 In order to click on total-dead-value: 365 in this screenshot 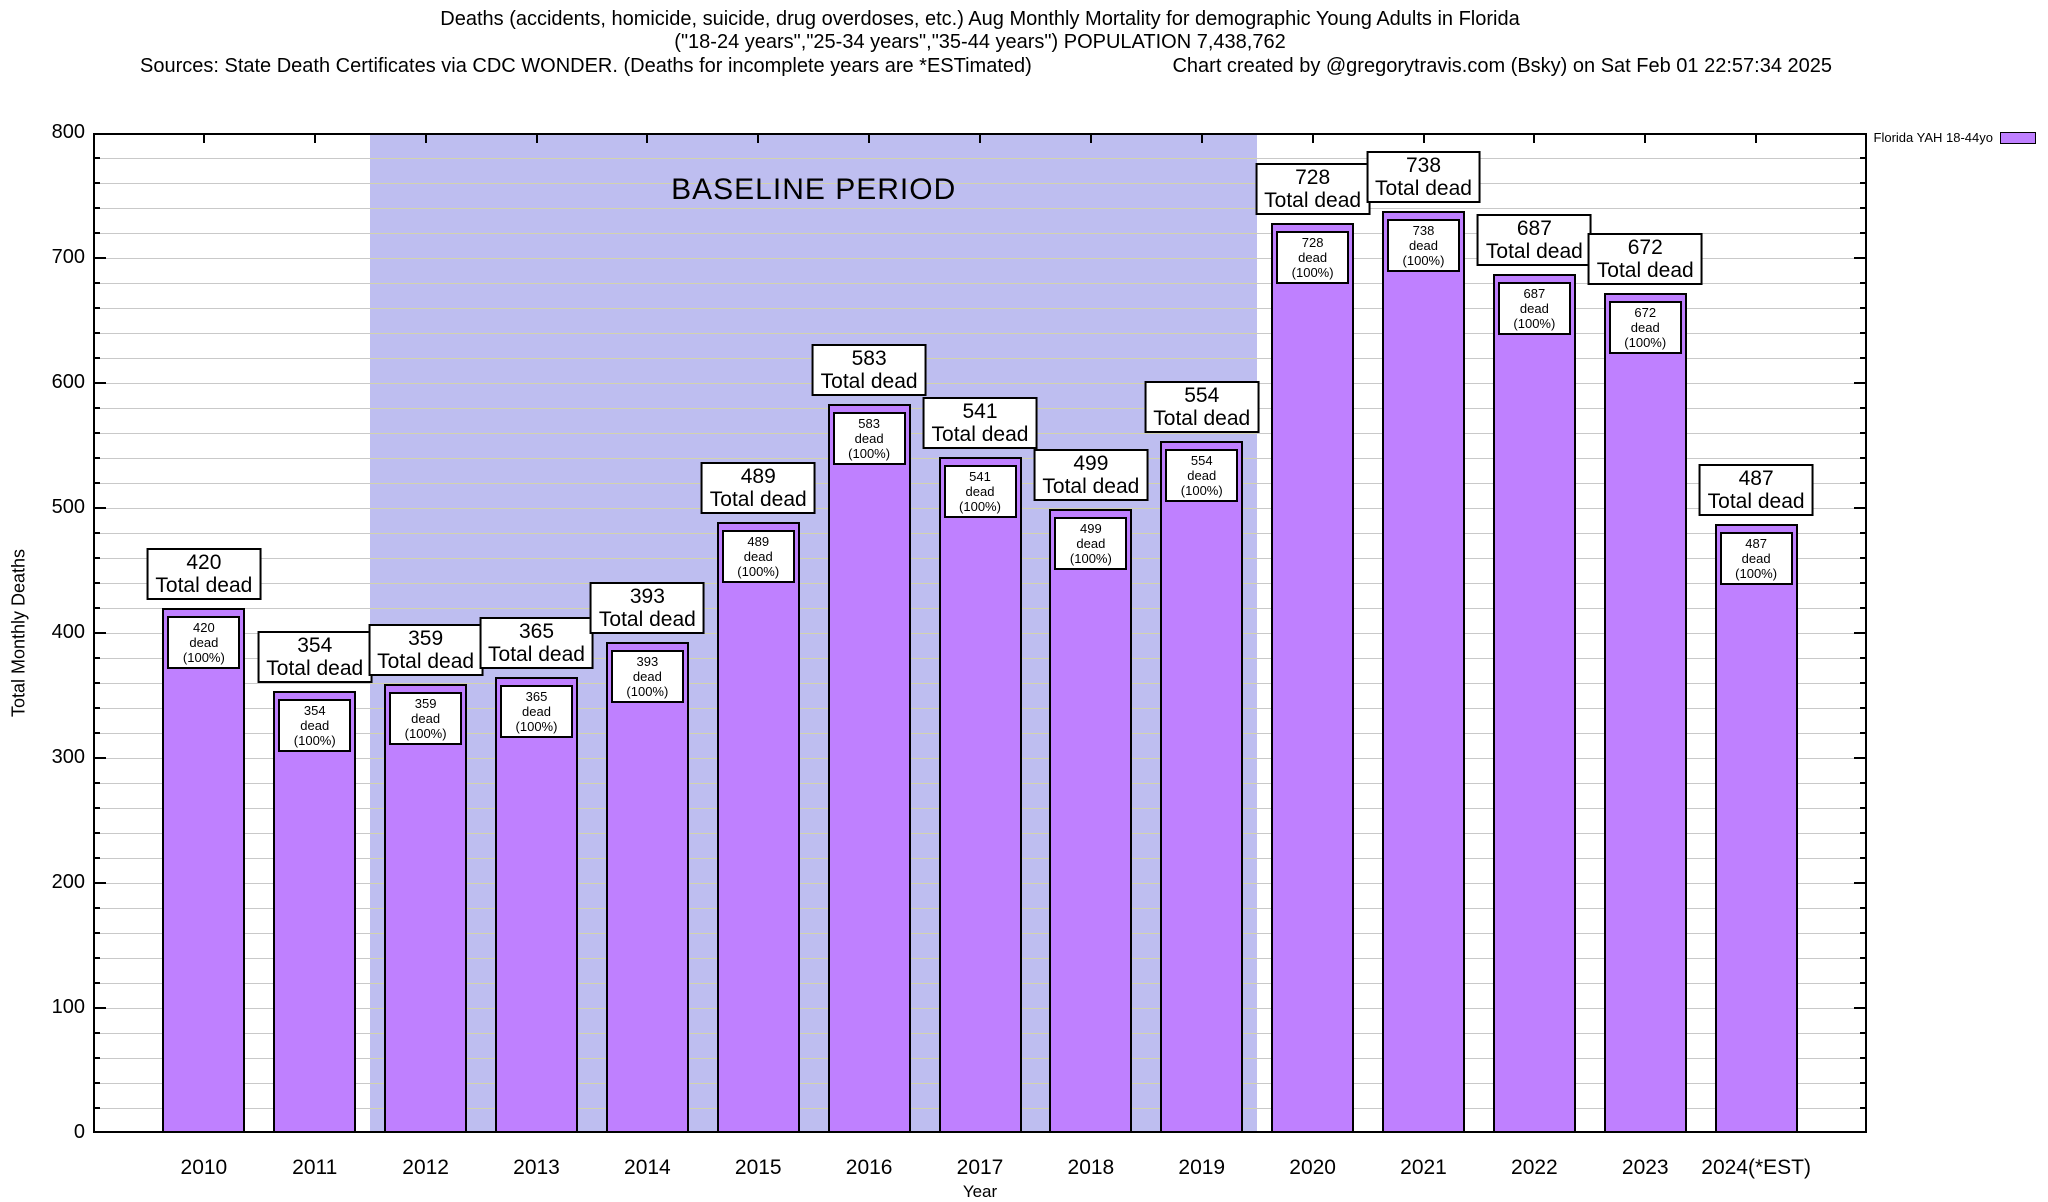, I will do `click(536, 631)`.